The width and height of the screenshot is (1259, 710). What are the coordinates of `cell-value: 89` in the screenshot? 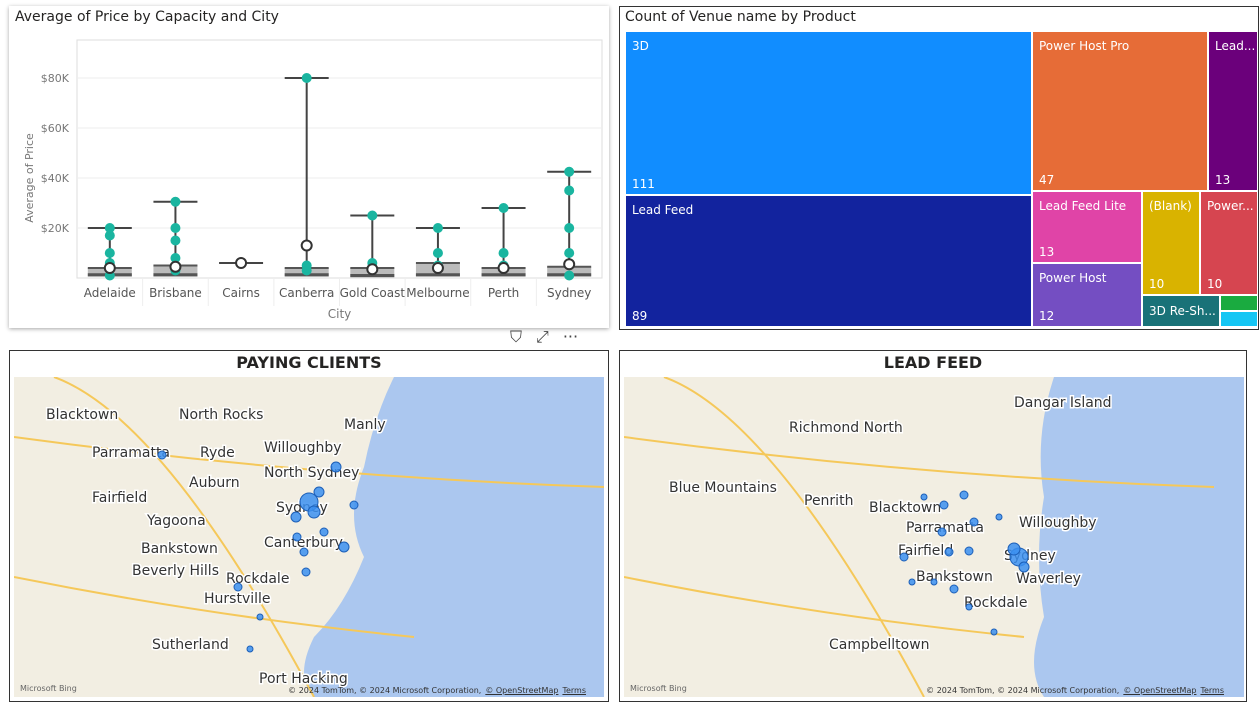 It's located at (640, 316).